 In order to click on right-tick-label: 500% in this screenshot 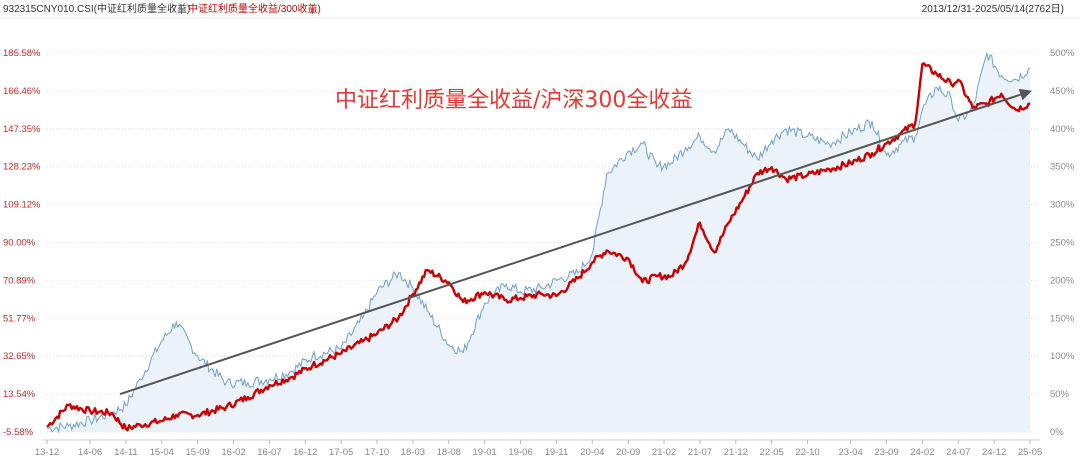, I will do `click(1062, 53)`.